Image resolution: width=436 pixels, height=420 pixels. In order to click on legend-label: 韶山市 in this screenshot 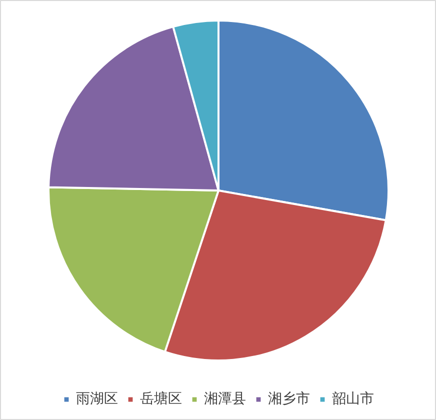, I will do `click(353, 399)`.